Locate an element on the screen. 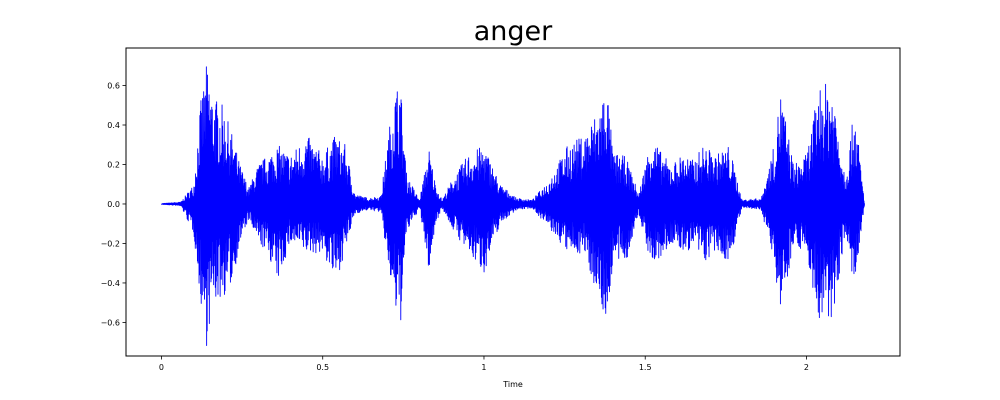 Image resolution: width=1000 pixels, height=400 pixels. y-tick-label: 0.0 is located at coordinates (113, 204).